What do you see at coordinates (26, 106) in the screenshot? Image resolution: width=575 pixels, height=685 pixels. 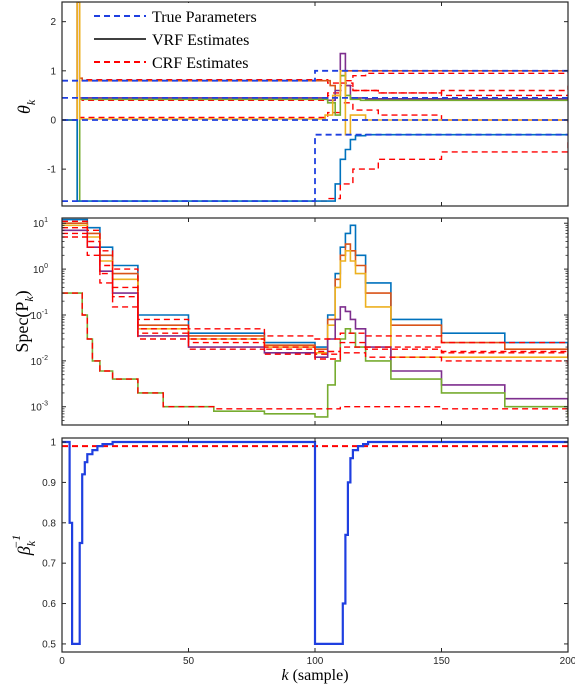 I see `y-axis-label: θk` at bounding box center [26, 106].